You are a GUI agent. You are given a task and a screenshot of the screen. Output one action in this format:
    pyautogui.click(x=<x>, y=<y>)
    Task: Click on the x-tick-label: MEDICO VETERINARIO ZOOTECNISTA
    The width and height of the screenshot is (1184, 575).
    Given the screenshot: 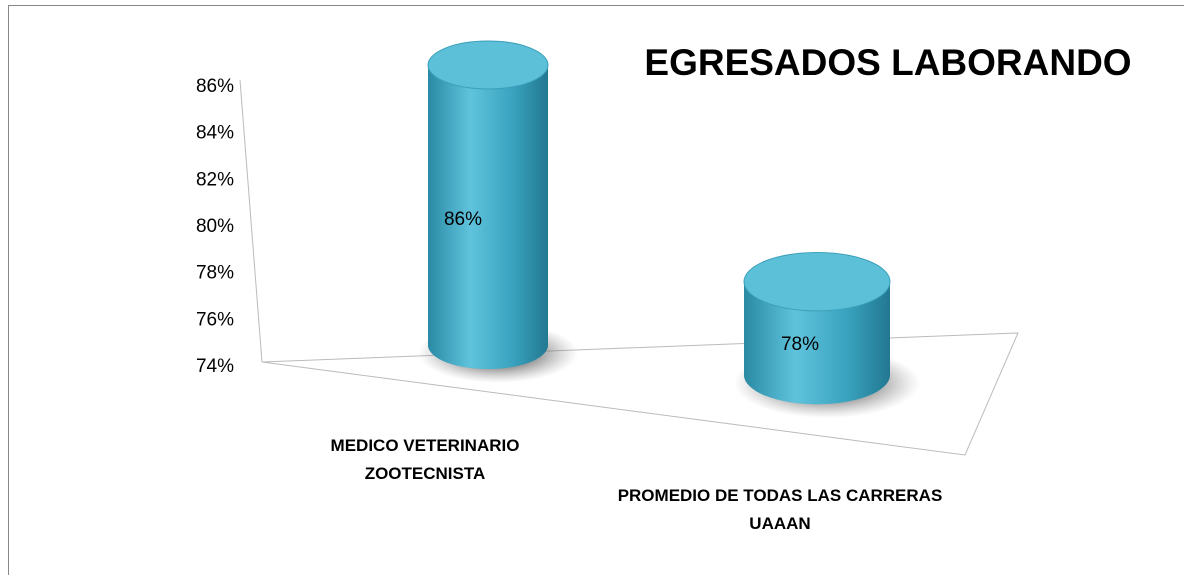 What is the action you would take?
    pyautogui.click(x=425, y=459)
    